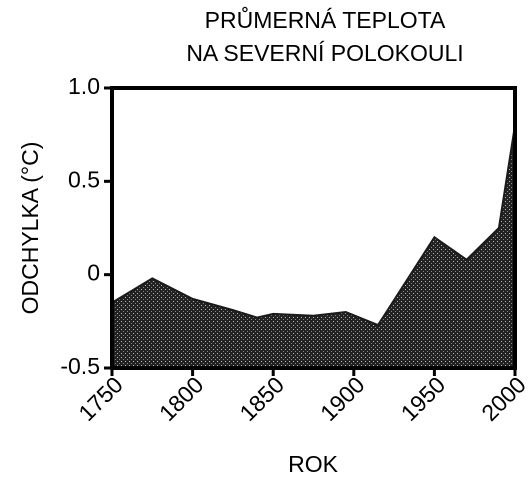 Image resolution: width=532 pixels, height=484 pixels. What do you see at coordinates (93, 273) in the screenshot?
I see `y-tick-label: 0` at bounding box center [93, 273].